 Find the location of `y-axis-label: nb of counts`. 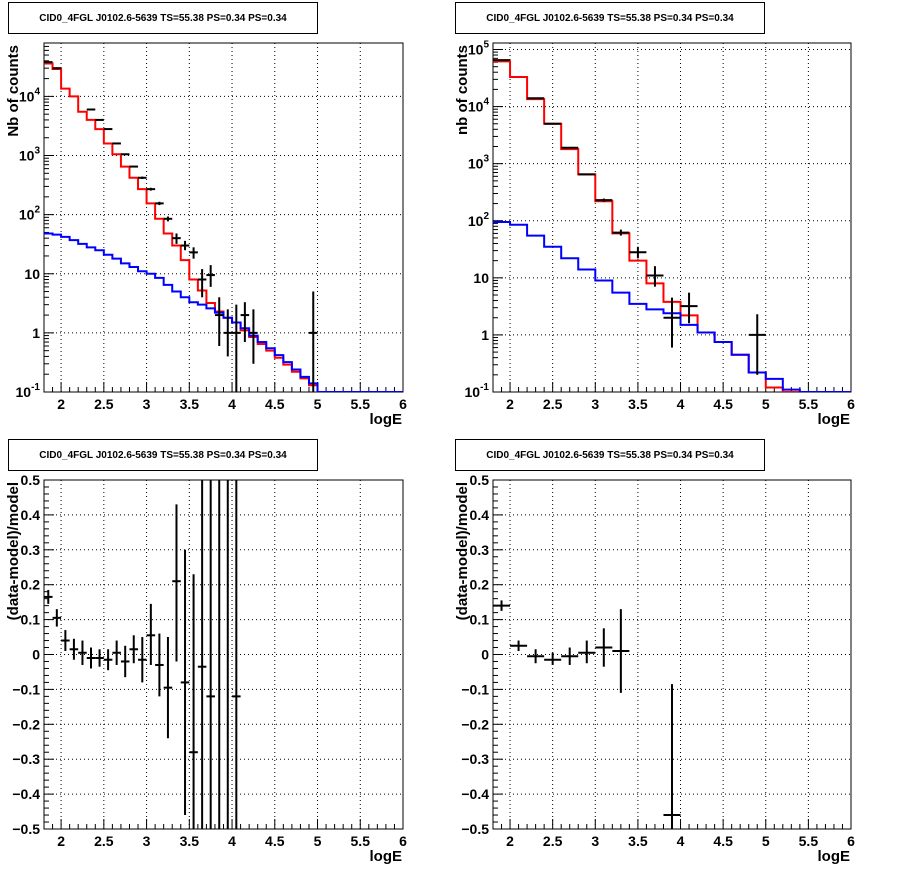

y-axis-label: nb of counts is located at coordinates (462, 90).